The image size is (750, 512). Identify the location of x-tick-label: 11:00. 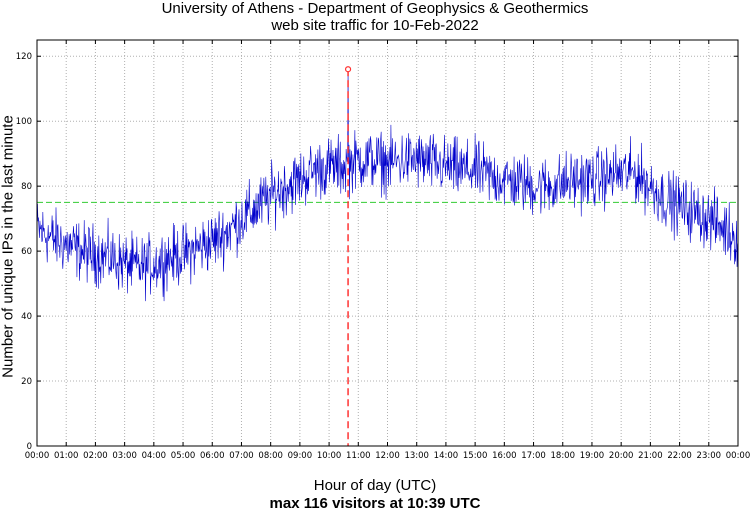
(358, 456).